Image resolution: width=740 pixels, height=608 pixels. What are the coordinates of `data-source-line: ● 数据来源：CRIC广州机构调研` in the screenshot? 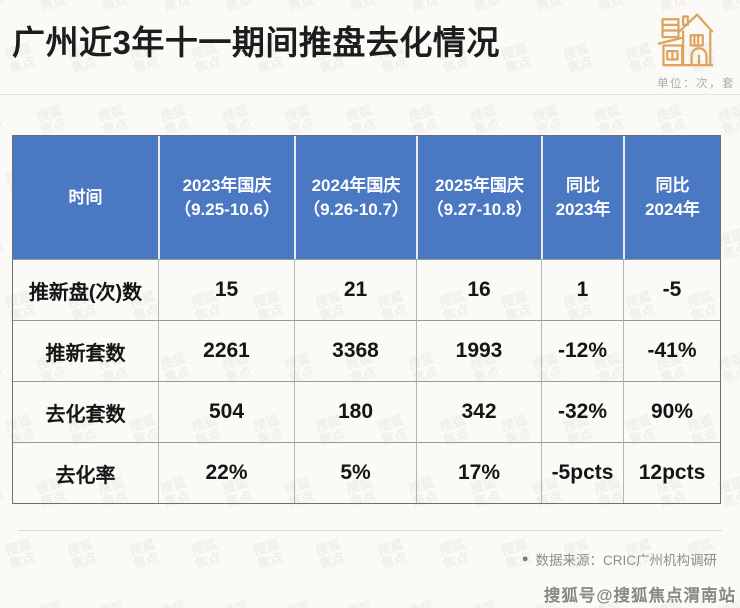 It's located at (619, 559).